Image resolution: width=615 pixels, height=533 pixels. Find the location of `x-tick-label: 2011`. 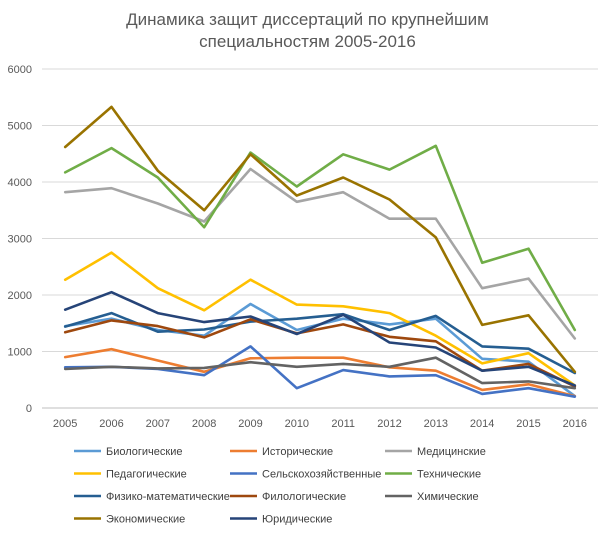

x-tick-label: 2011 is located at coordinates (343, 424).